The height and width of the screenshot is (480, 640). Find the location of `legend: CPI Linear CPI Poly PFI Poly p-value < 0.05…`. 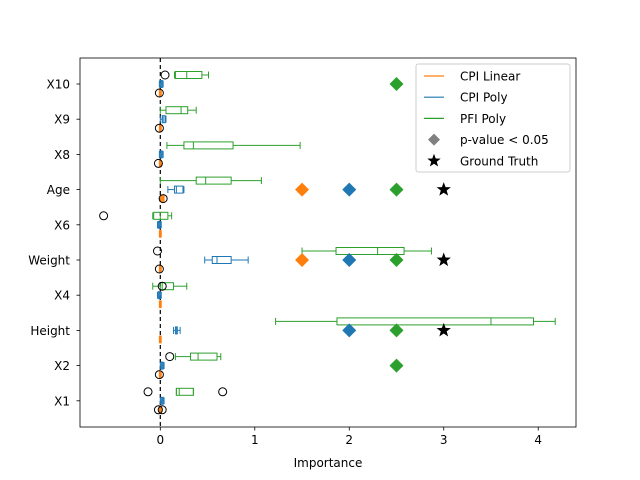

legend: CPI Linear CPI Poly PFI Poly p-value < 0.05… is located at coordinates (493, 118).